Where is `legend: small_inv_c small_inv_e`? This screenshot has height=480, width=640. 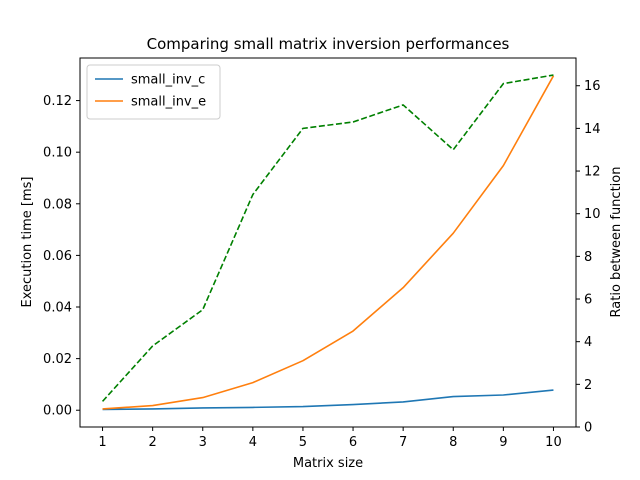
legend: small_inv_c small_inv_e is located at coordinates (153, 92).